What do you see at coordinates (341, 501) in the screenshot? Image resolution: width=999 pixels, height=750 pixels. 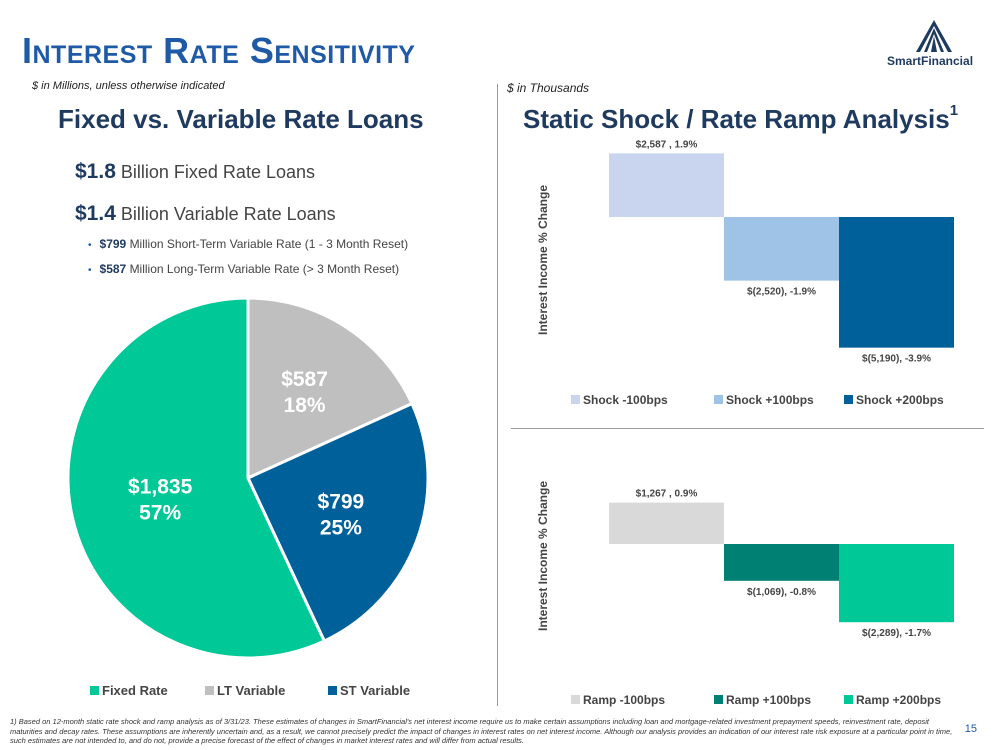 I see `pie-value-label-st-variable: $799` at bounding box center [341, 501].